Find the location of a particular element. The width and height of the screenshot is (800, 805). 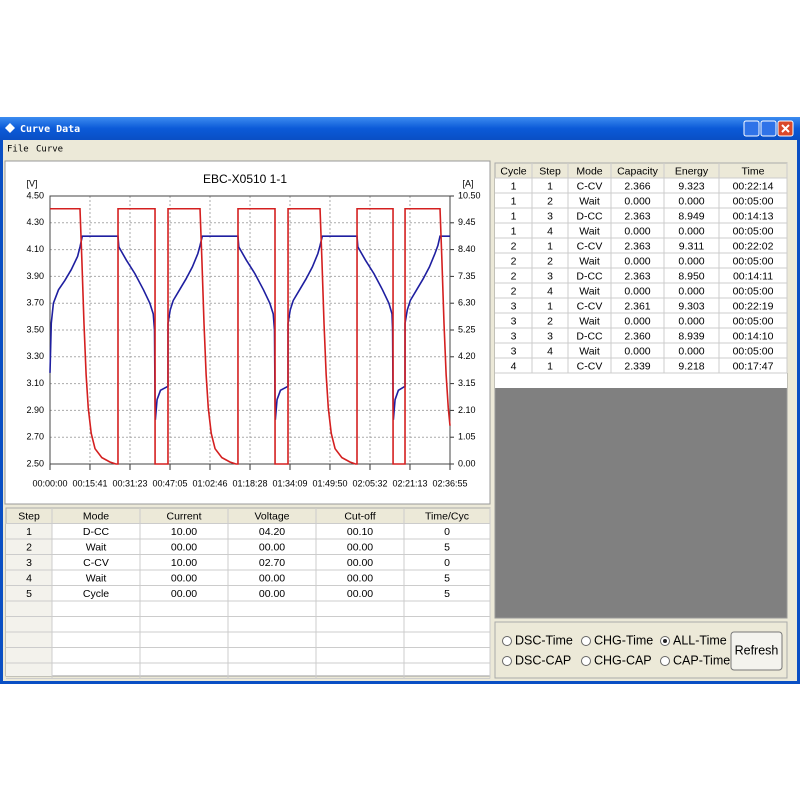

y-tick-label: 3.10 is located at coordinates (35, 383).